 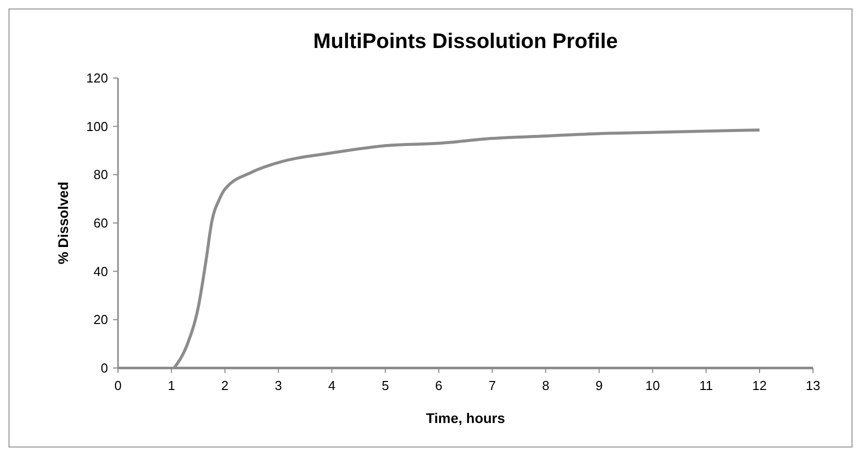 I want to click on x-tick-label: 2, so click(x=225, y=385).